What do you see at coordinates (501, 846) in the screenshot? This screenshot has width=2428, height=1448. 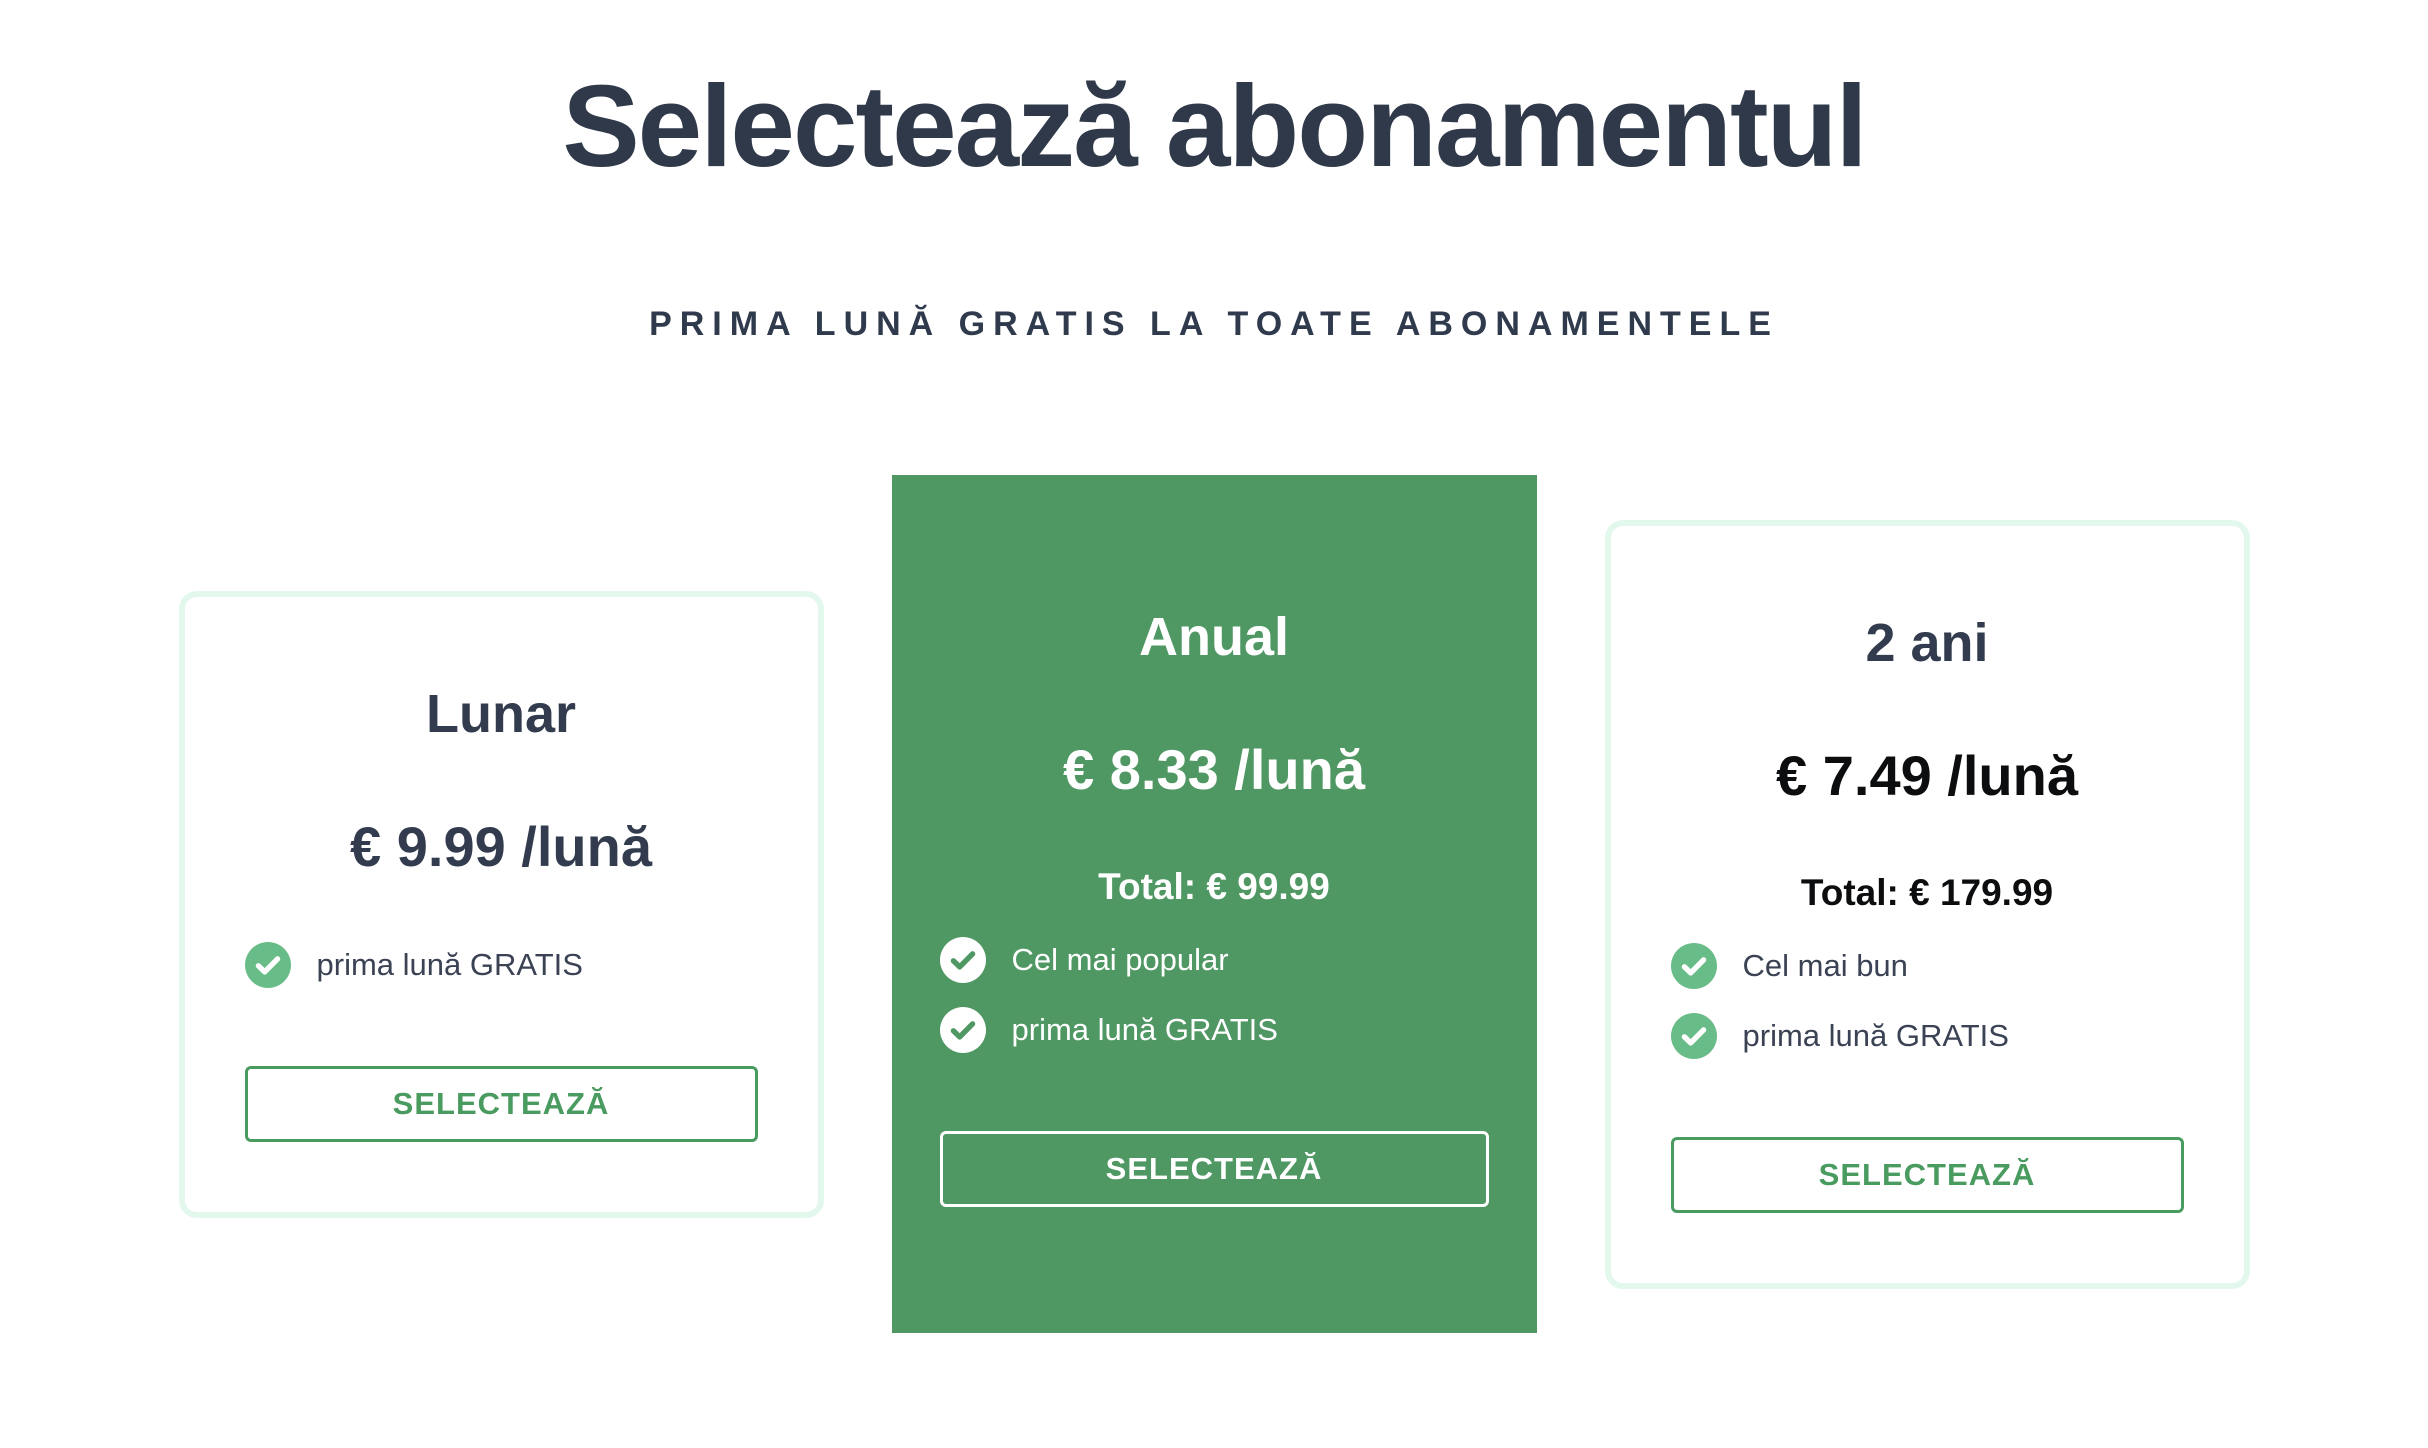 I see `plan-price: € 9.99 /lună` at bounding box center [501, 846].